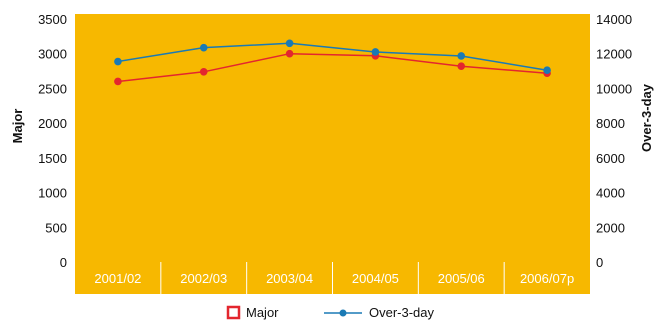 Image resolution: width=665 pixels, height=323 pixels. I want to click on left-tick-label: 1500, so click(52, 158).